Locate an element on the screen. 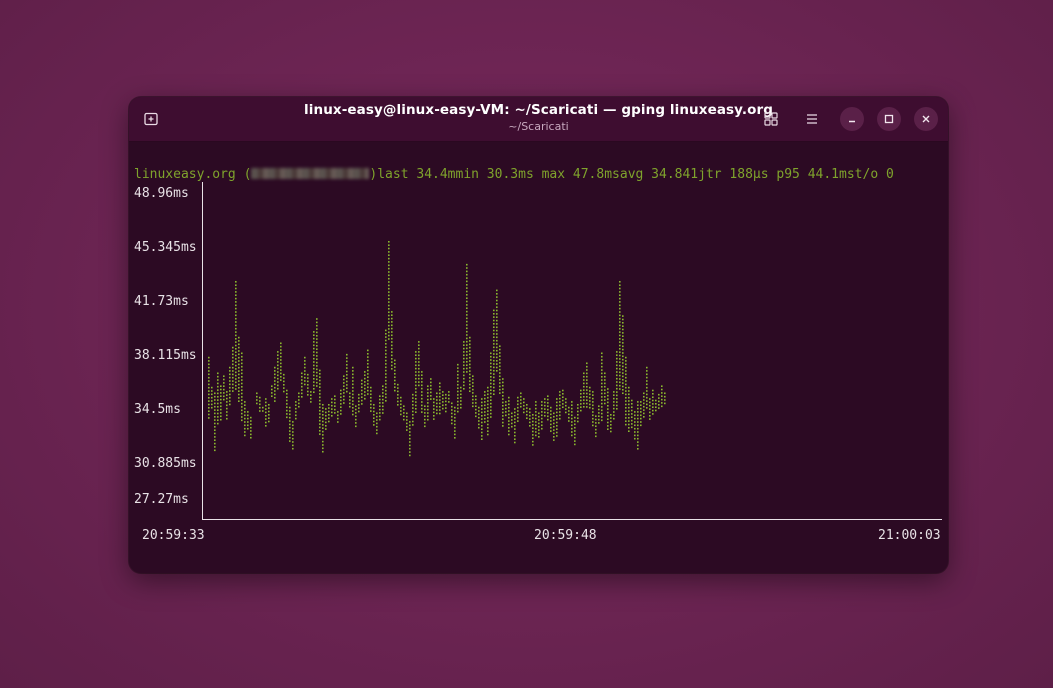  y-tick-label: 34.5ms is located at coordinates (157, 409).